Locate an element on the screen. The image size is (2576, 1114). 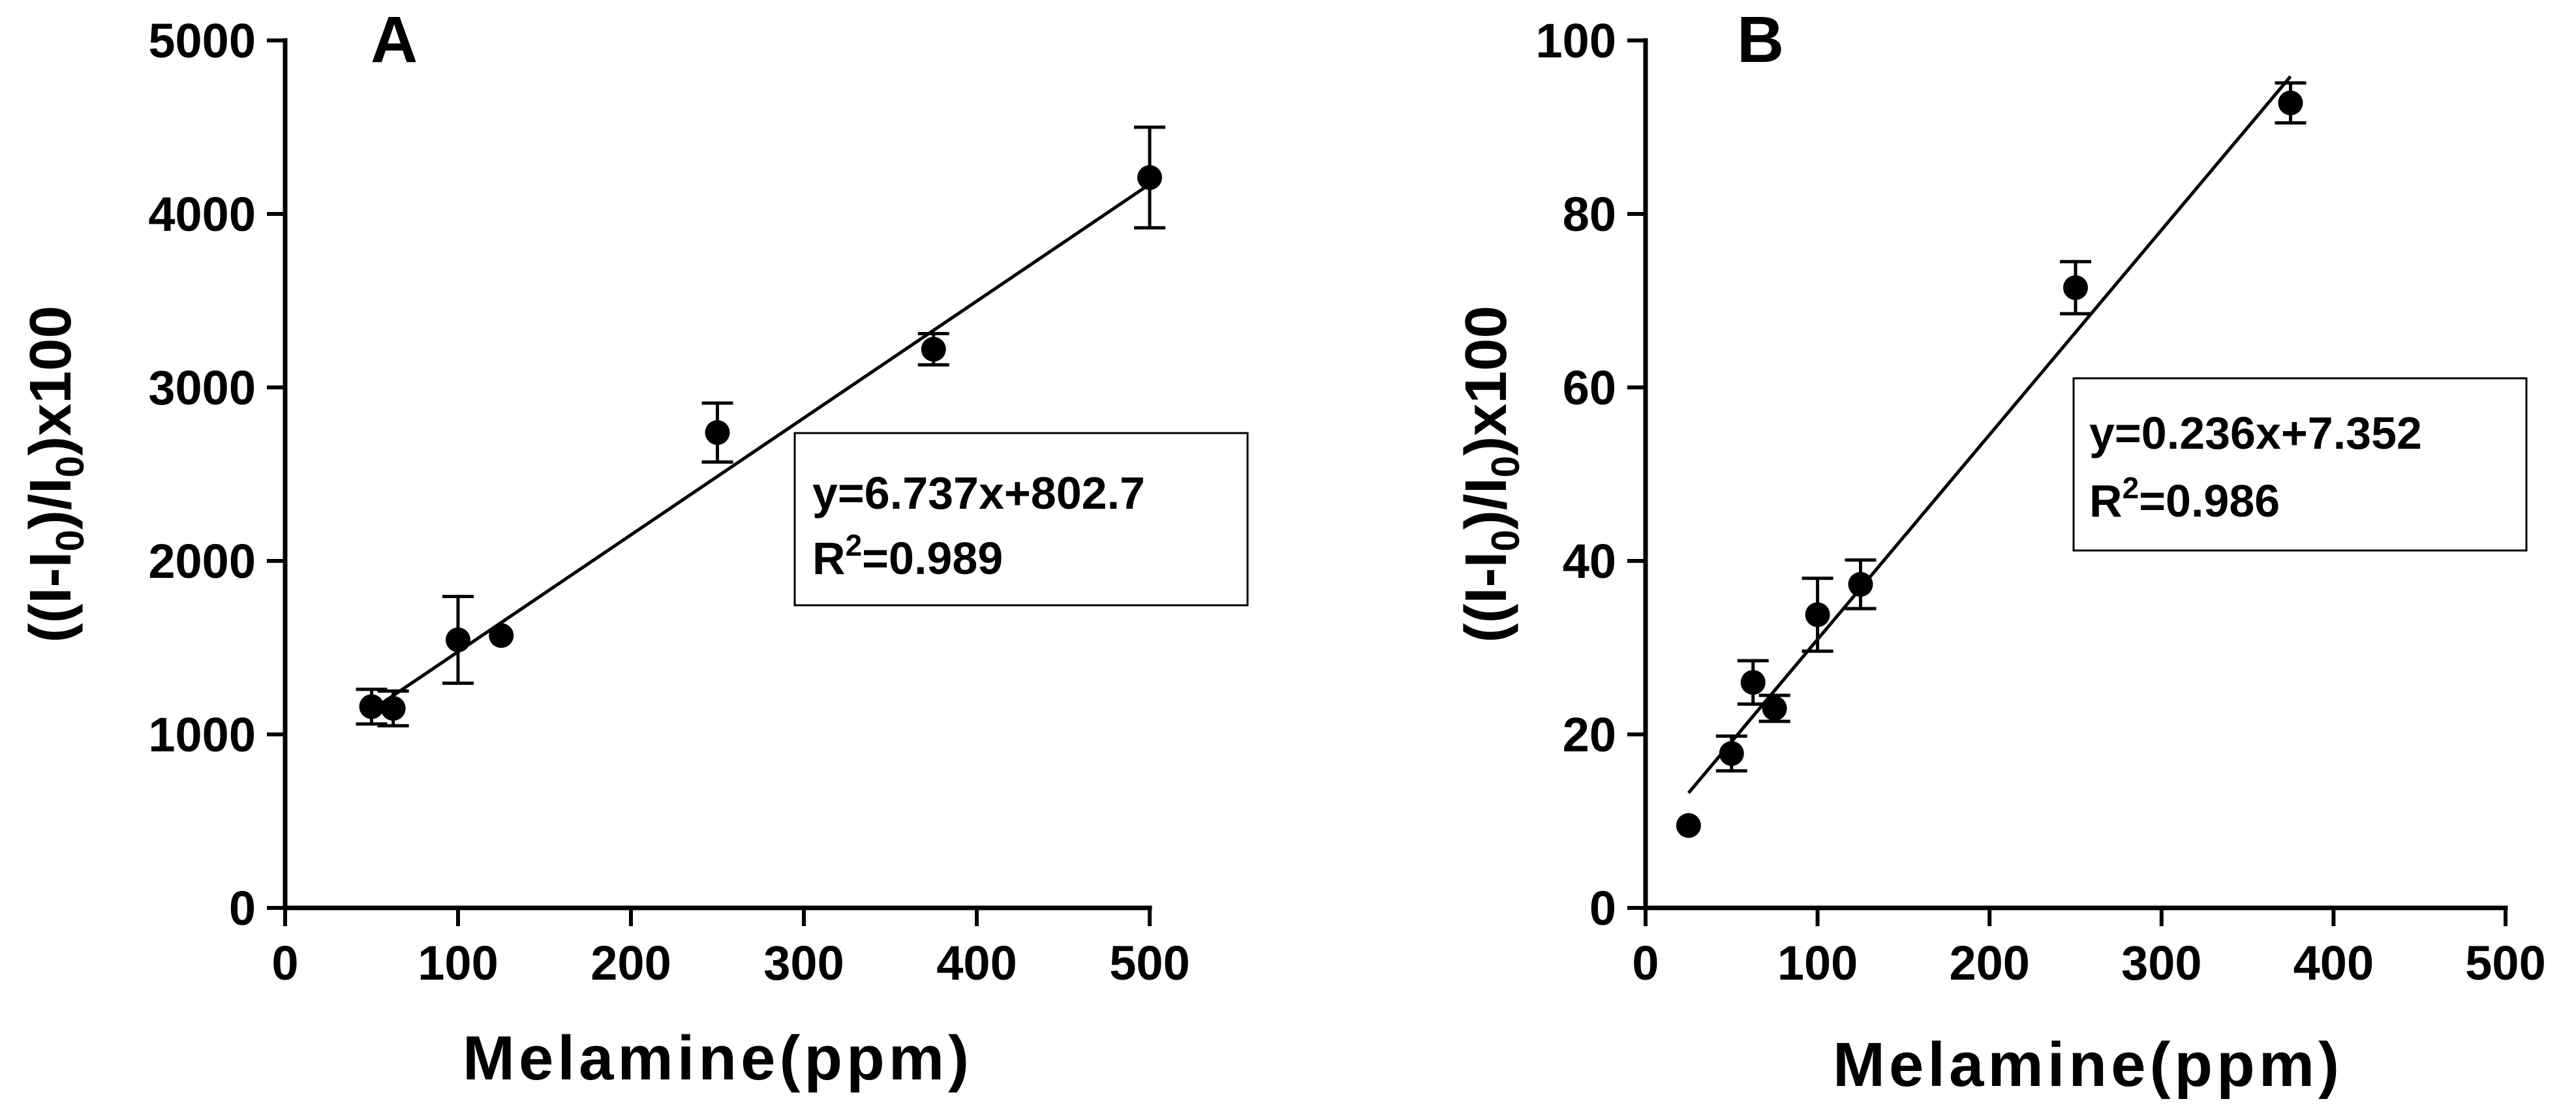
panel-b-x-tick-label: 100 is located at coordinates (1817, 963).